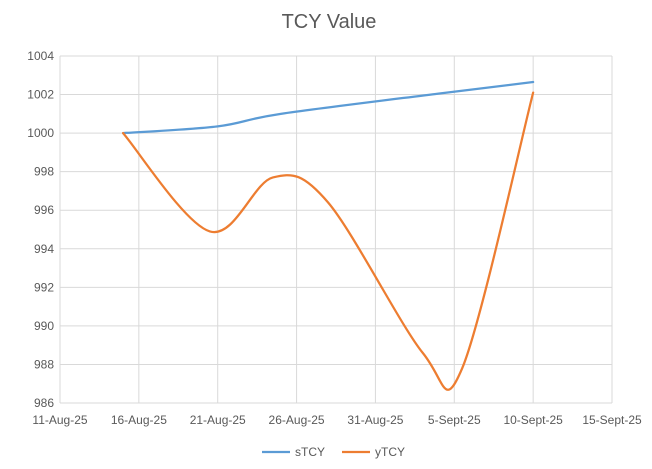 The height and width of the screenshot is (469, 652). Describe the element at coordinates (44, 210) in the screenshot. I see `y-tick-label: 996` at that location.